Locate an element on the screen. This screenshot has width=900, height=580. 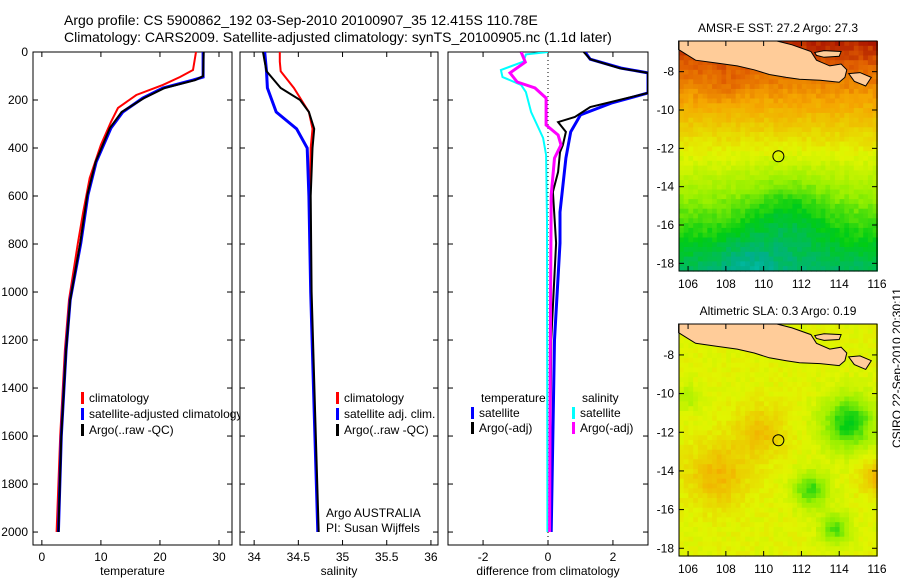
x-axis-label: temperature is located at coordinates (132, 571).